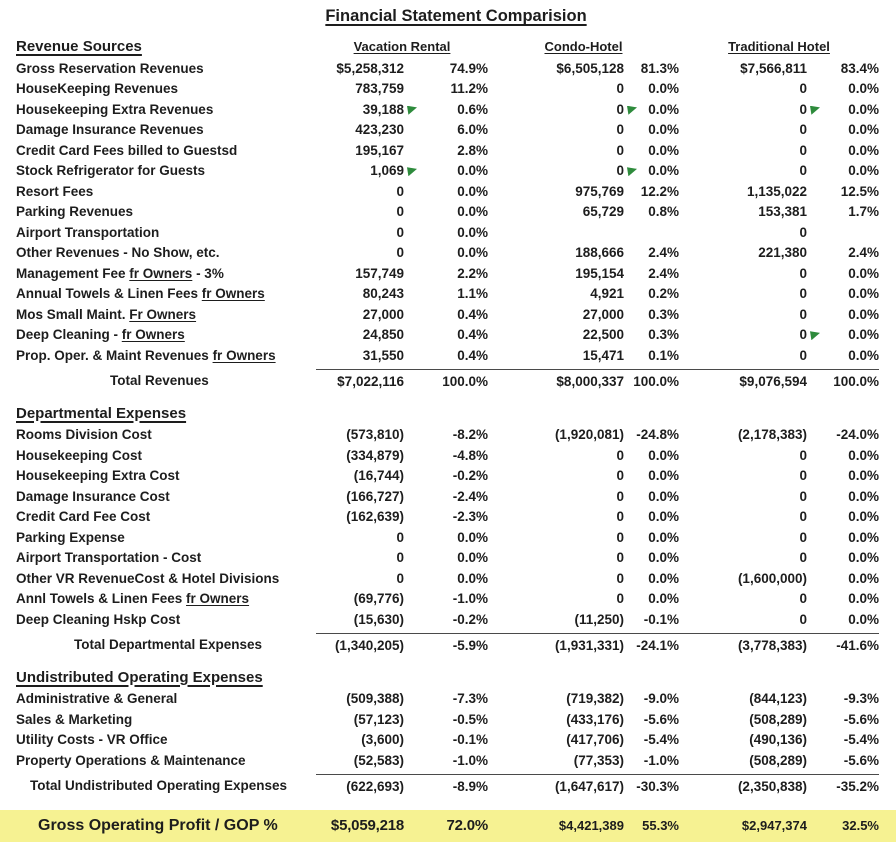 This screenshot has height=842, width=896. I want to click on row-label: Total Undistributed Operating Expenses, so click(159, 785).